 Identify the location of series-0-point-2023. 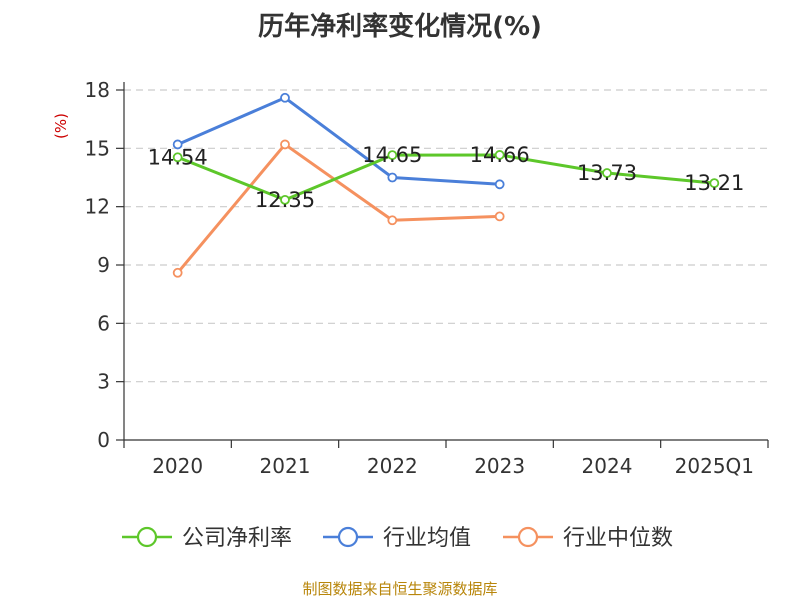
(499, 155).